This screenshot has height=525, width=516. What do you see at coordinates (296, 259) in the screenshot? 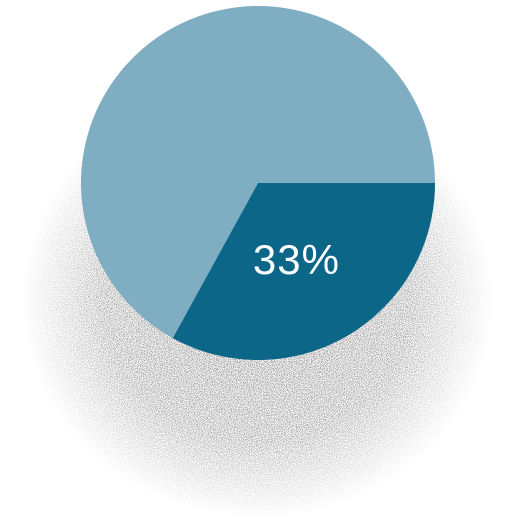
I see `slice-label-percent: 33%` at bounding box center [296, 259].